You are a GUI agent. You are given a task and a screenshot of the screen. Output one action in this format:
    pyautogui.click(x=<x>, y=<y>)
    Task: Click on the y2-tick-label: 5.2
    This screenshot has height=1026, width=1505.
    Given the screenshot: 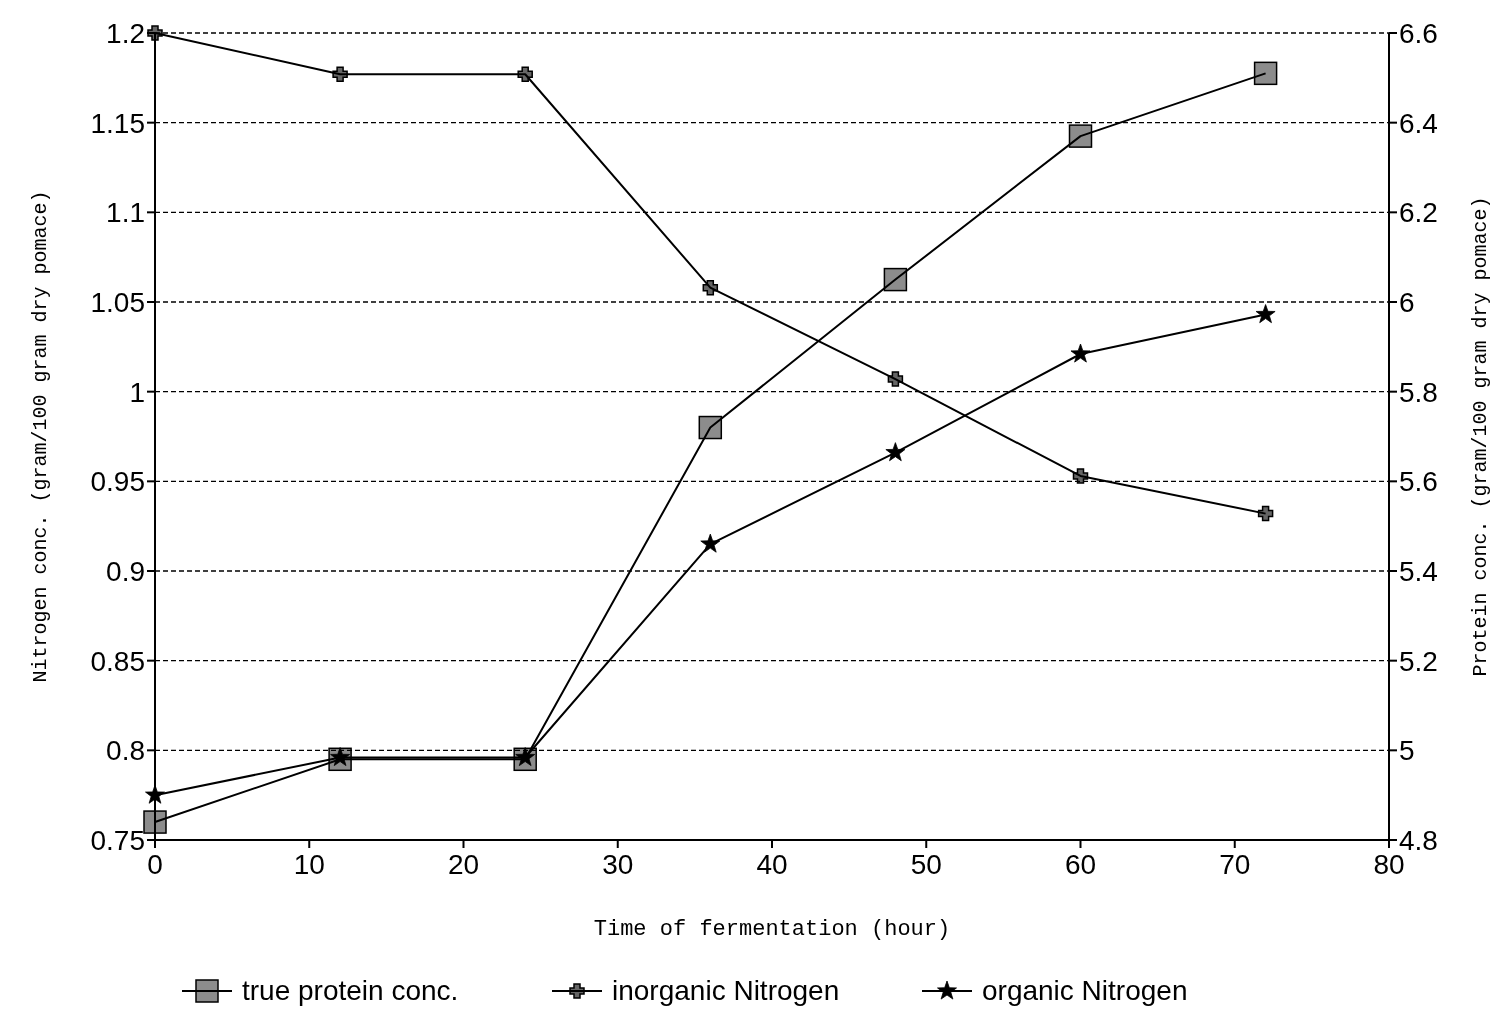 What is the action you would take?
    pyautogui.click(x=1418, y=661)
    